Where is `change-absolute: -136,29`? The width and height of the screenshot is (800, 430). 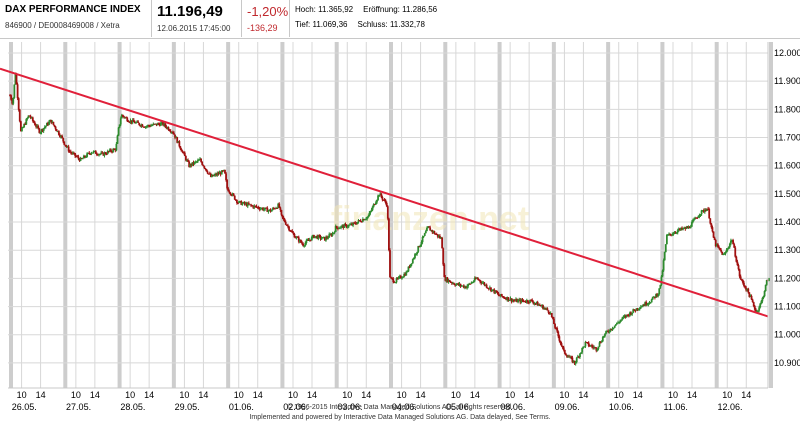 change-absolute: -136,29 is located at coordinates (262, 28).